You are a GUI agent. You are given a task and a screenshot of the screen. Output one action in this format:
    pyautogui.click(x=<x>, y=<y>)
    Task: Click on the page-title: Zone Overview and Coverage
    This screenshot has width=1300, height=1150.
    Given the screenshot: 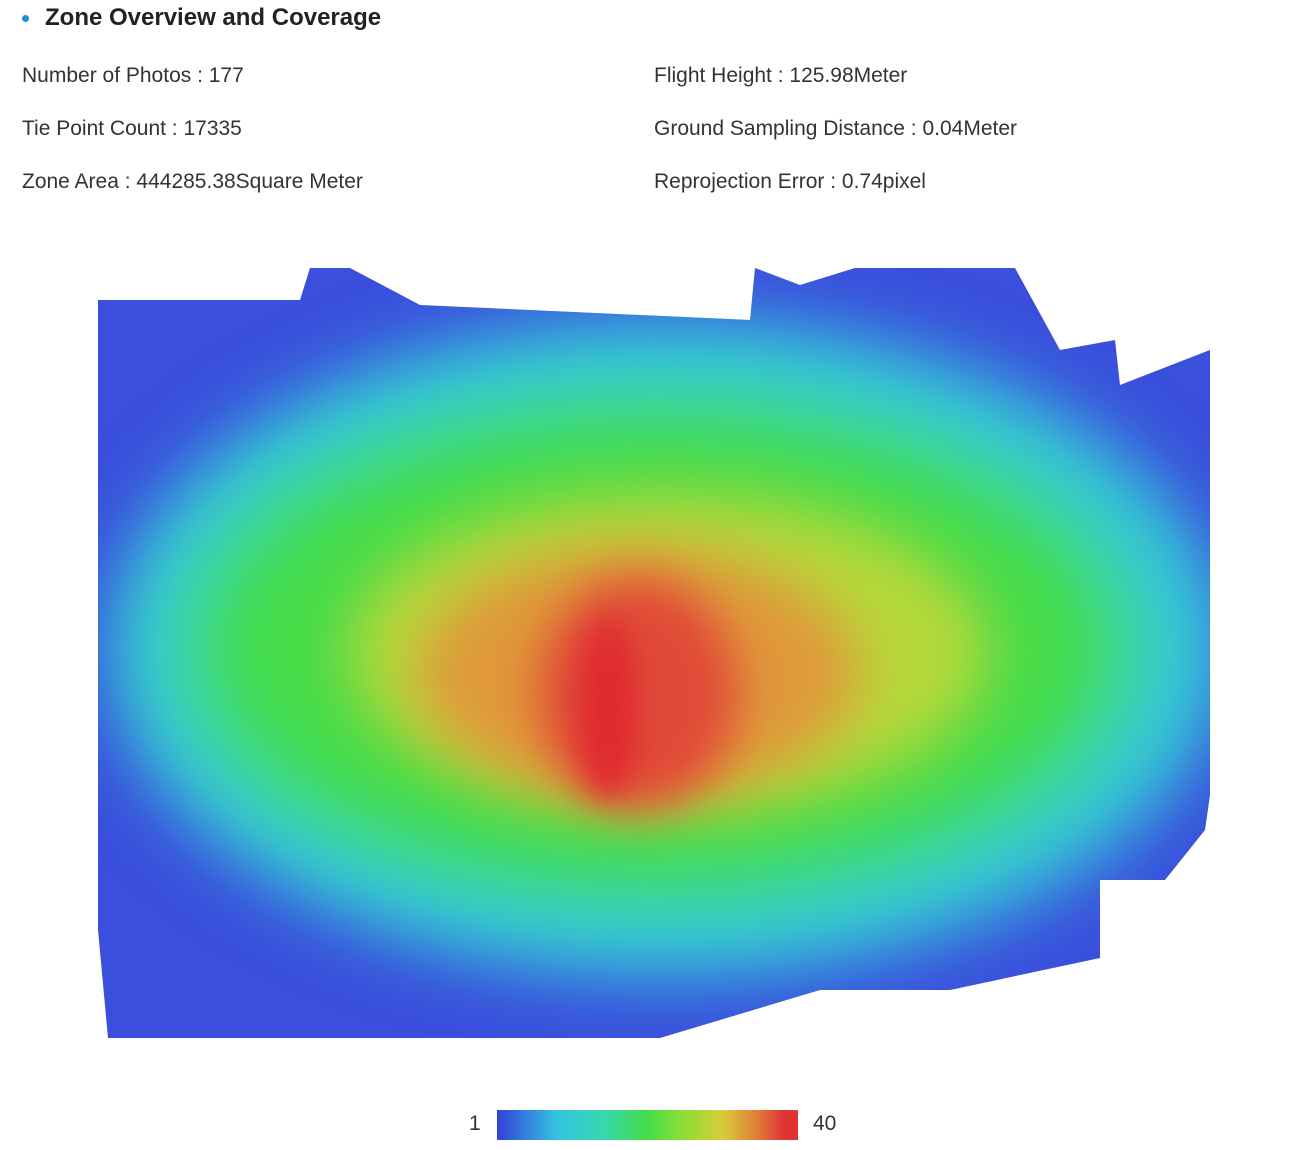 What is the action you would take?
    pyautogui.click(x=213, y=17)
    